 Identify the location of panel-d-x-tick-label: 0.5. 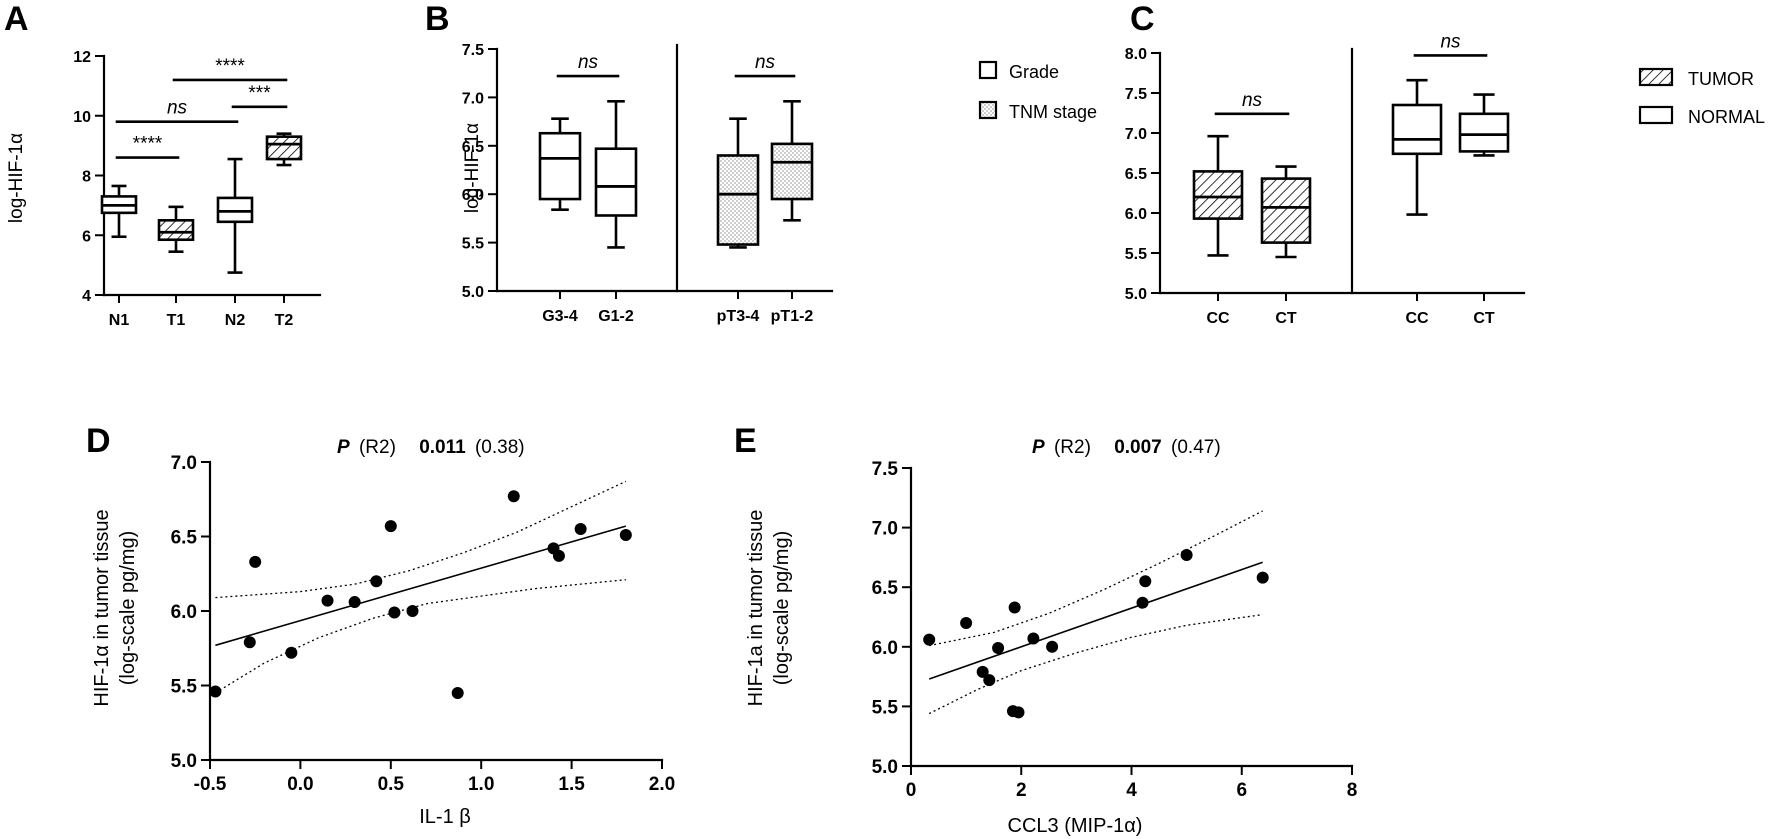
(391, 784).